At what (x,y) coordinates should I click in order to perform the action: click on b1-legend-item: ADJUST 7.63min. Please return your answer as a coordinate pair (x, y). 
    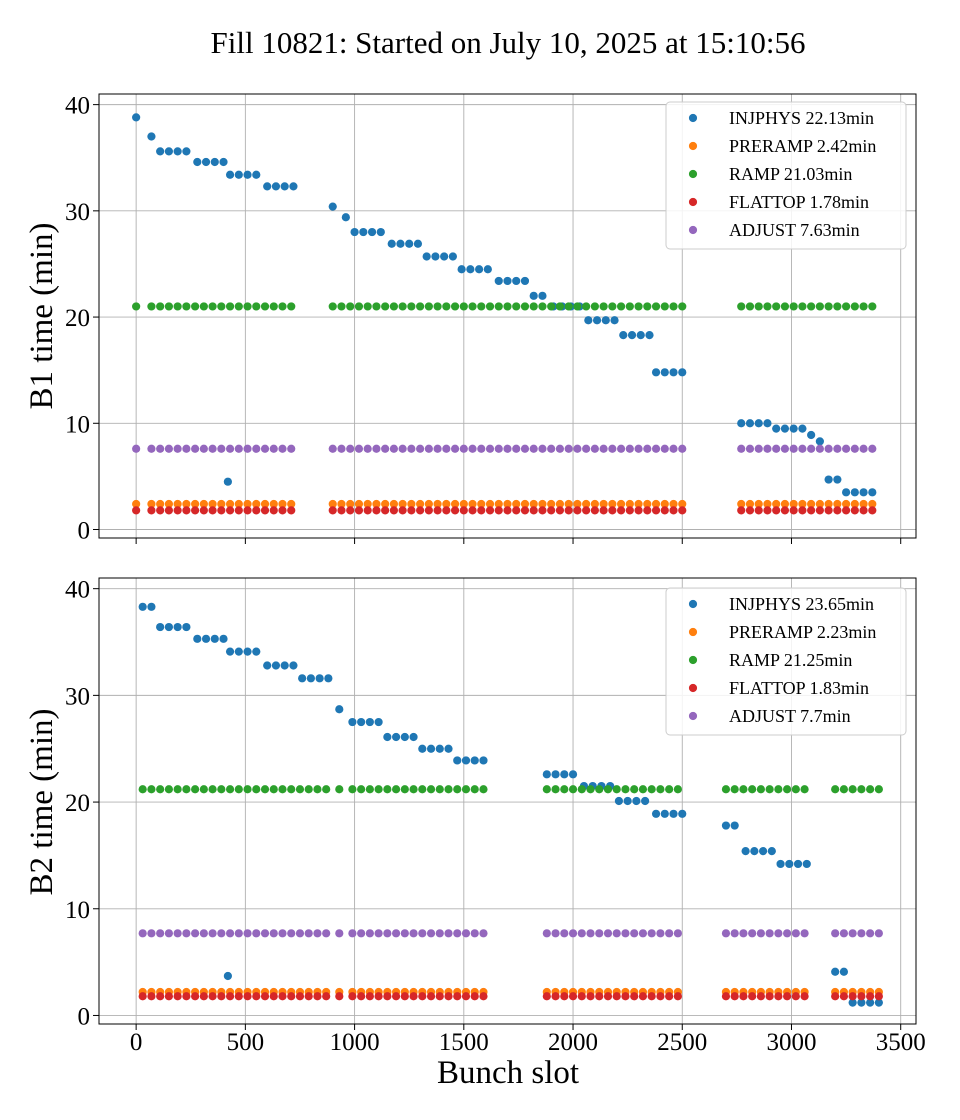
    Looking at the image, I should click on (774, 230).